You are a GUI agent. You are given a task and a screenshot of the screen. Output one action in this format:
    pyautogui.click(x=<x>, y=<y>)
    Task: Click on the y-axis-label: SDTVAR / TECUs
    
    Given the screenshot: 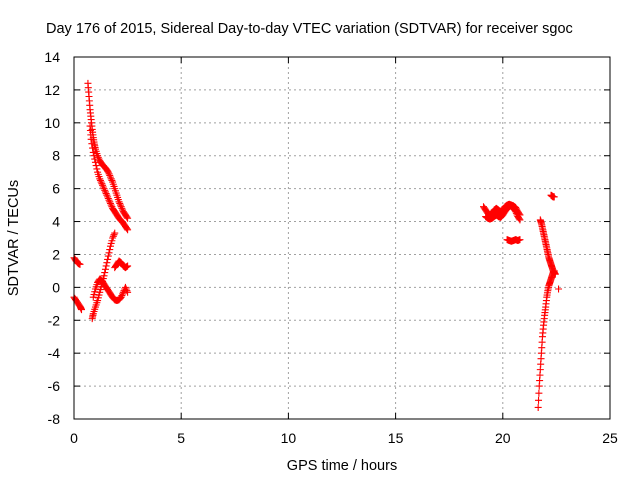 What is the action you would take?
    pyautogui.click(x=14, y=238)
    